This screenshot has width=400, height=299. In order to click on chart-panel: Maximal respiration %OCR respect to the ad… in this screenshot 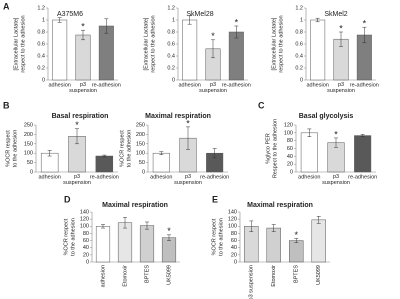, I will do `click(174, 150)`.